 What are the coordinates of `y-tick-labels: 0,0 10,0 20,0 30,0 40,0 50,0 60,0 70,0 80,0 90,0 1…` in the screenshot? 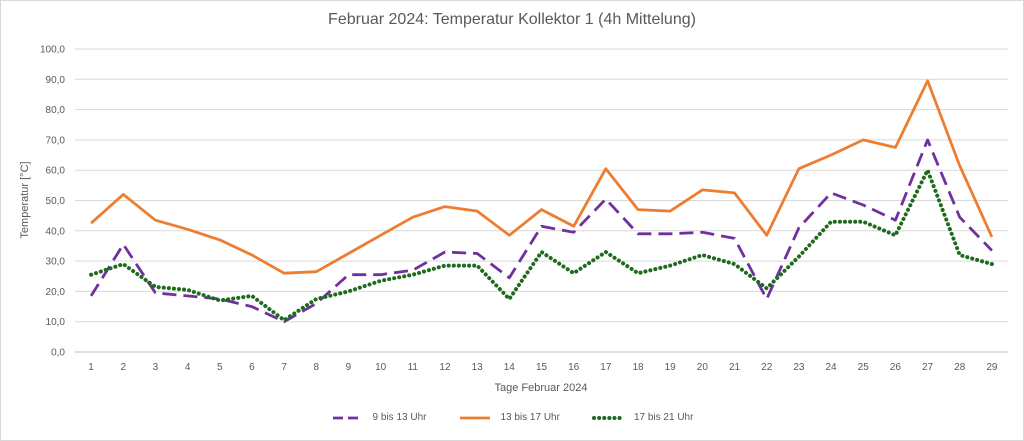 It's located at (52, 202).